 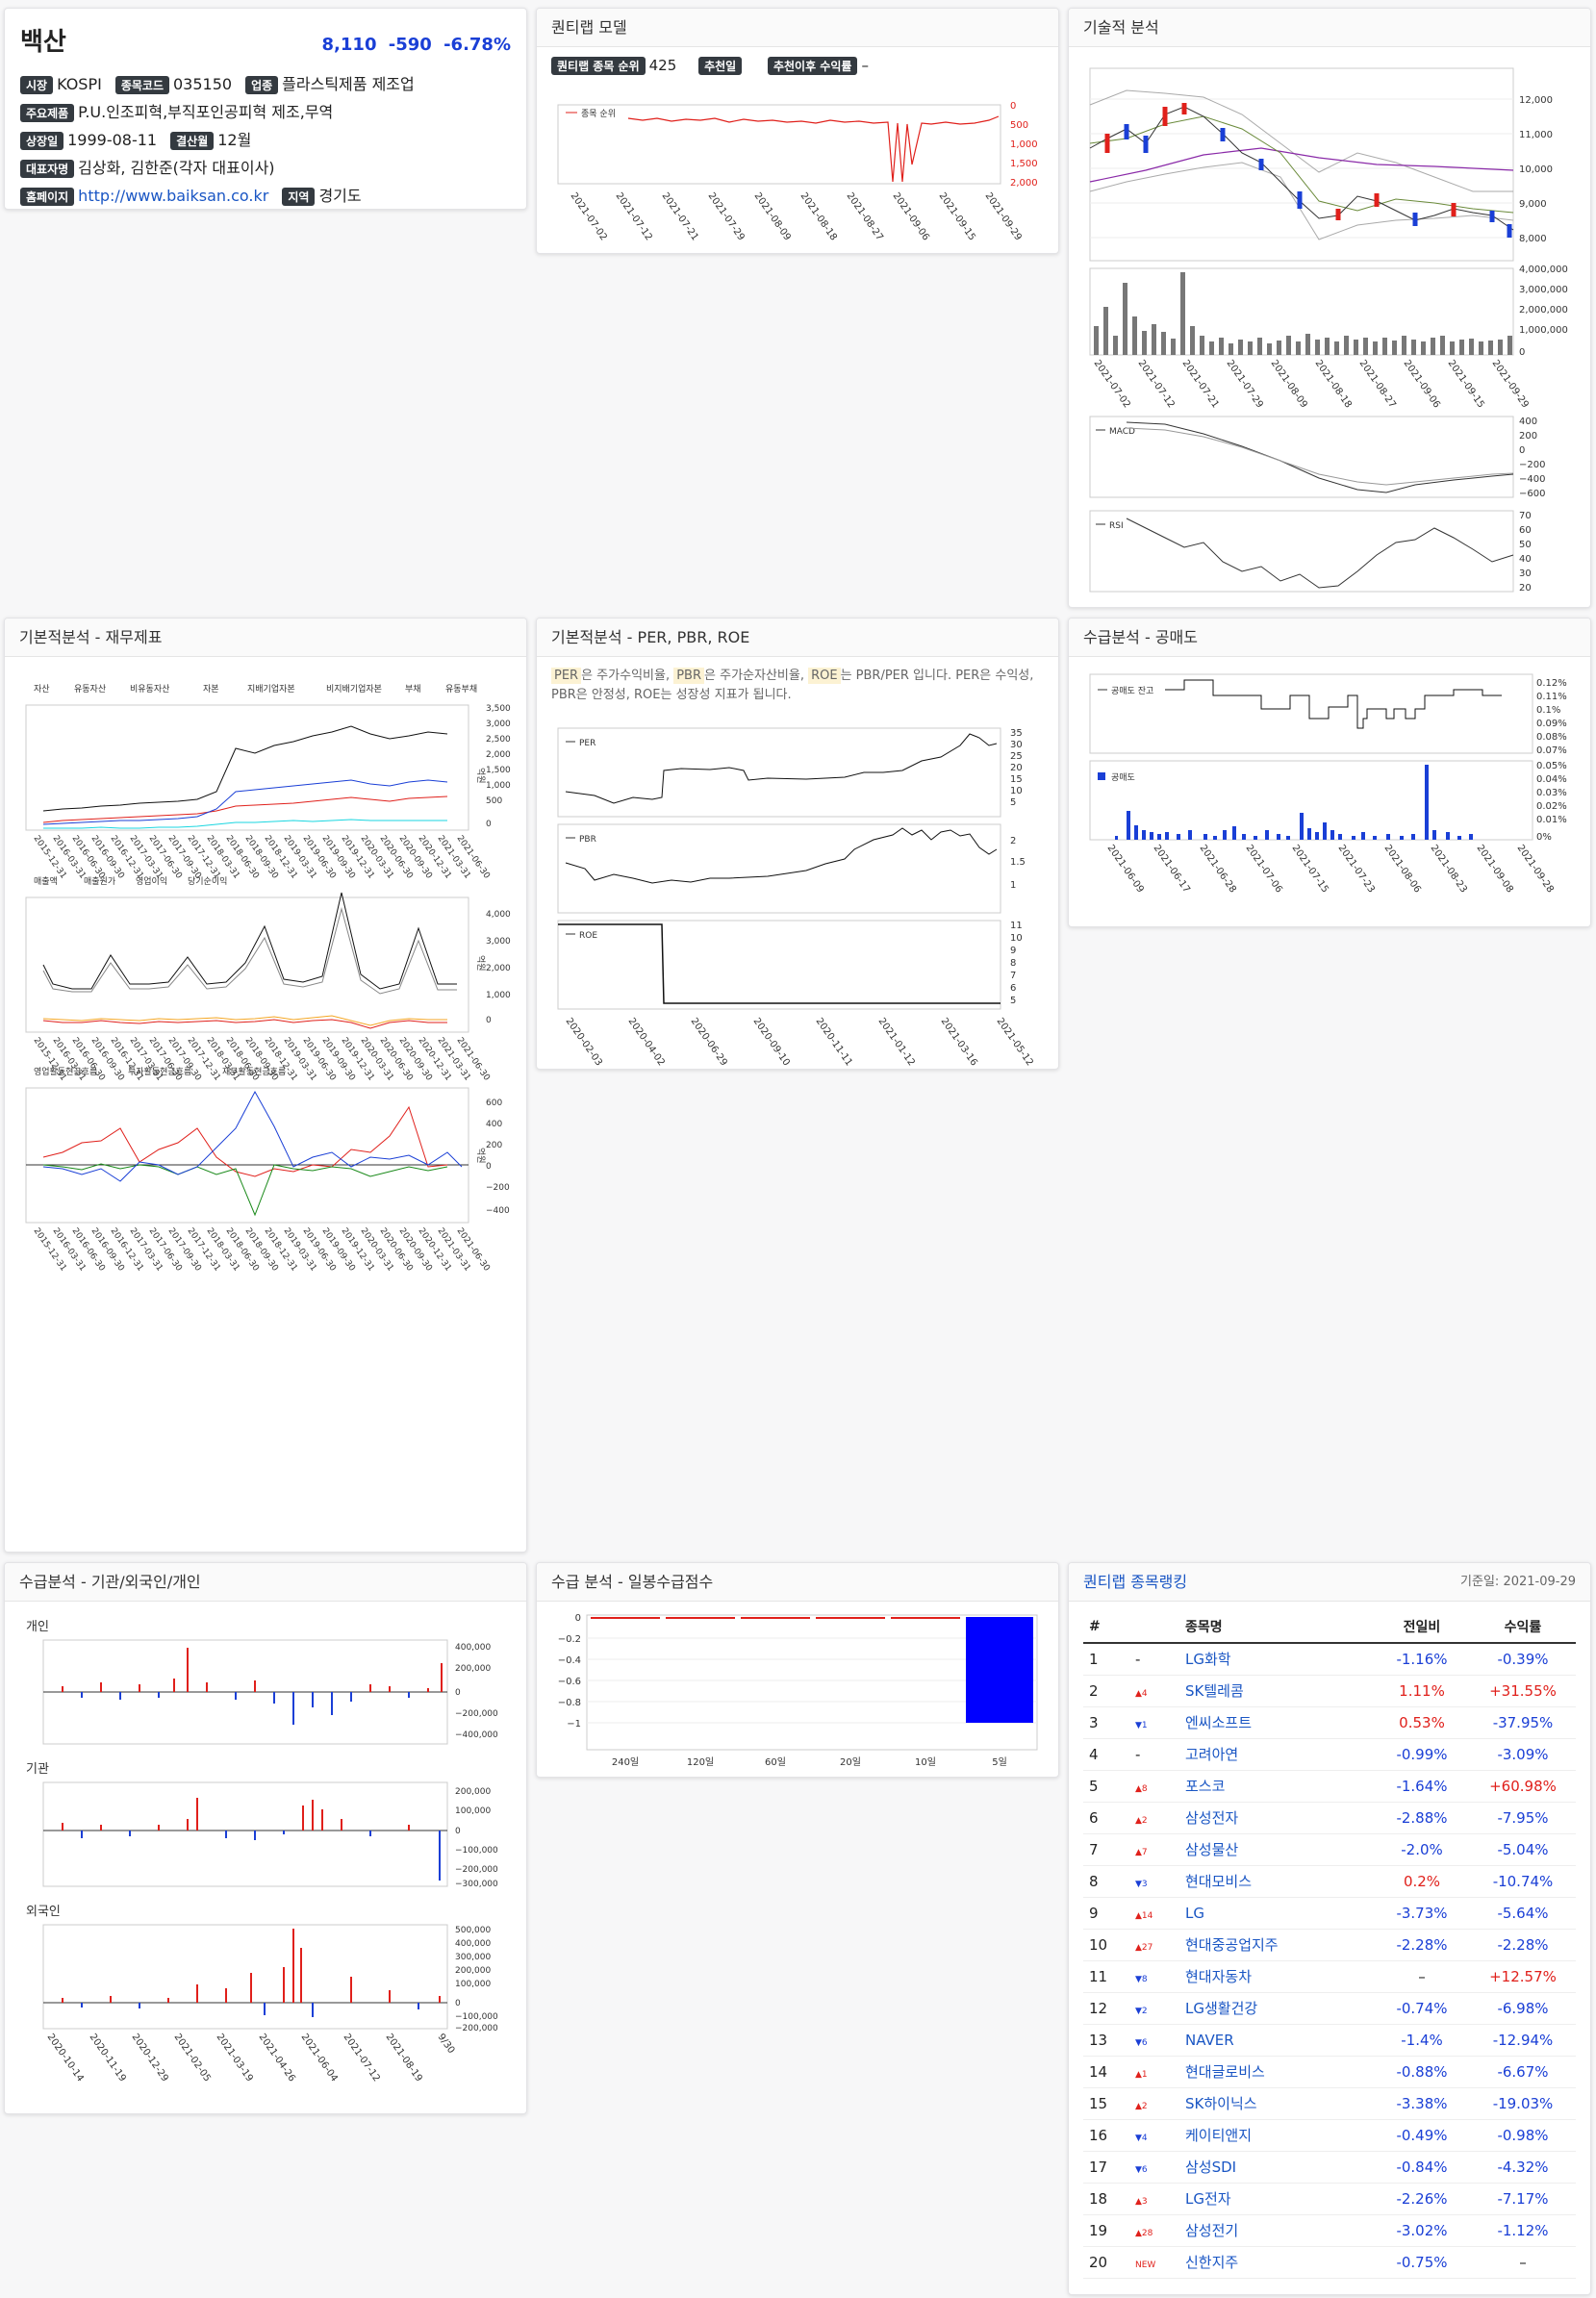 What do you see at coordinates (1422, 1881) in the screenshot?
I see `day-change: 0.2%` at bounding box center [1422, 1881].